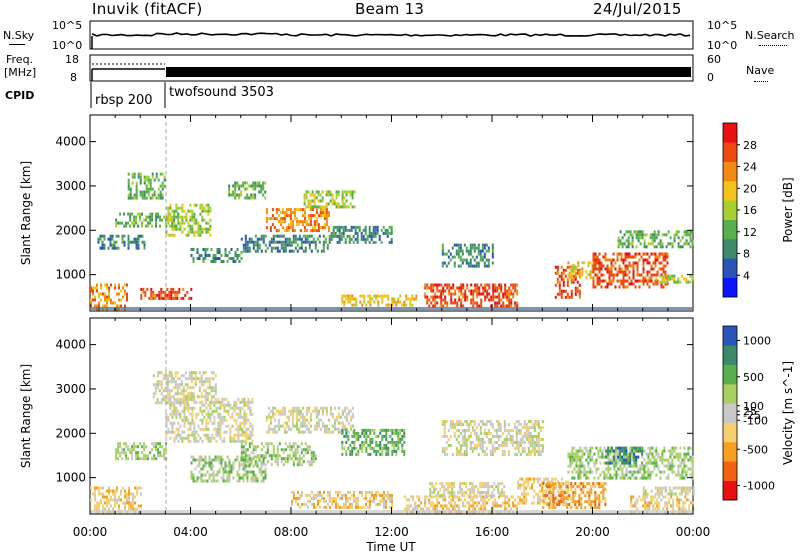 The width and height of the screenshot is (800, 554). Describe the element at coordinates (390, 9) in the screenshot. I see `beam-label: Beam 13` at that location.